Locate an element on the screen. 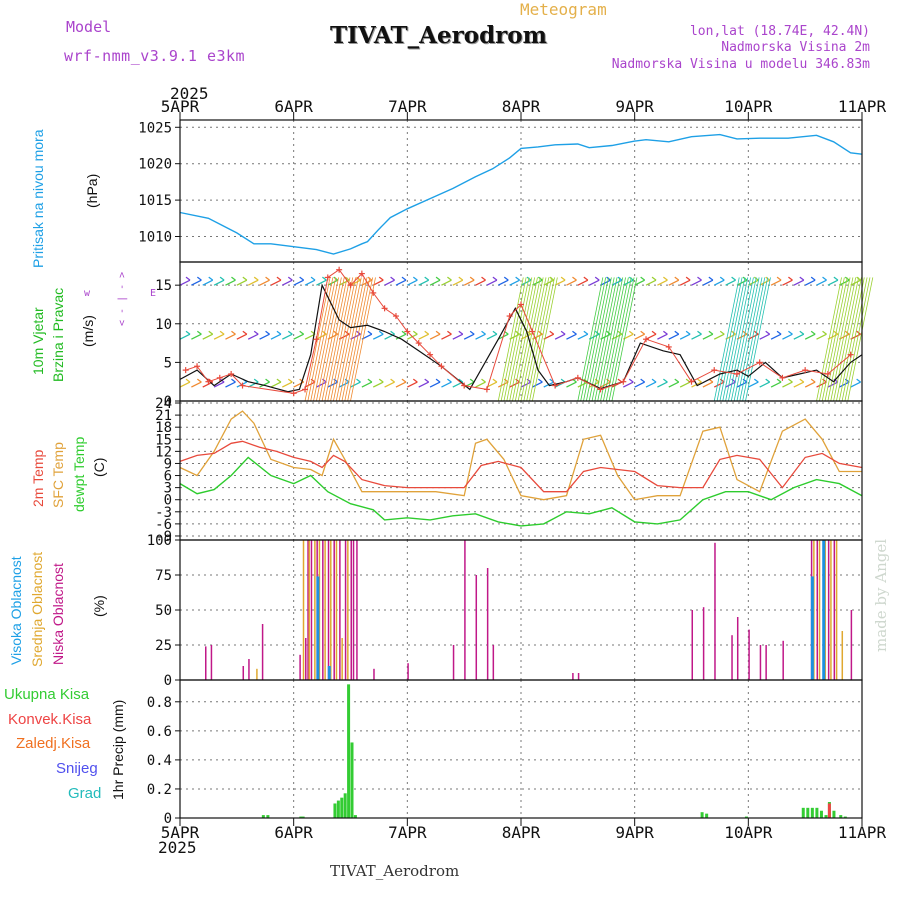 The height and width of the screenshot is (900, 900). x-tick-label-bottom: 5APR is located at coordinates (180, 832).